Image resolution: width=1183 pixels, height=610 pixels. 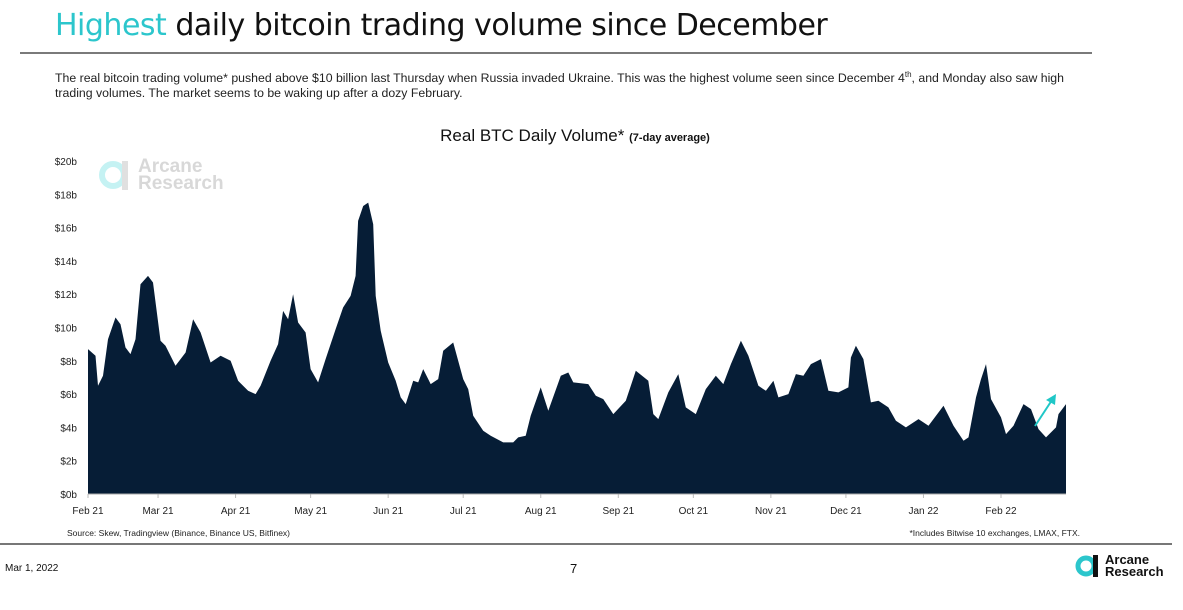 What do you see at coordinates (66, 262) in the screenshot?
I see `y-tick-label: $14b` at bounding box center [66, 262].